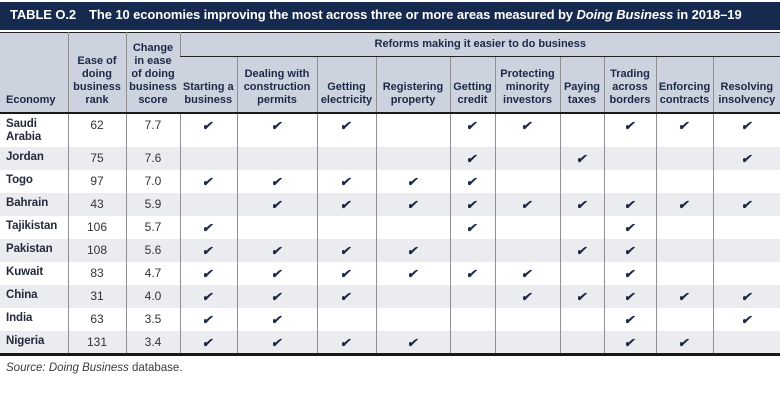 The image size is (780, 410). I want to click on table-row-pakistan: Pakistan 108 5.6 ✔ ✔ ✔ ✔ ✔ ✔, so click(390, 251).